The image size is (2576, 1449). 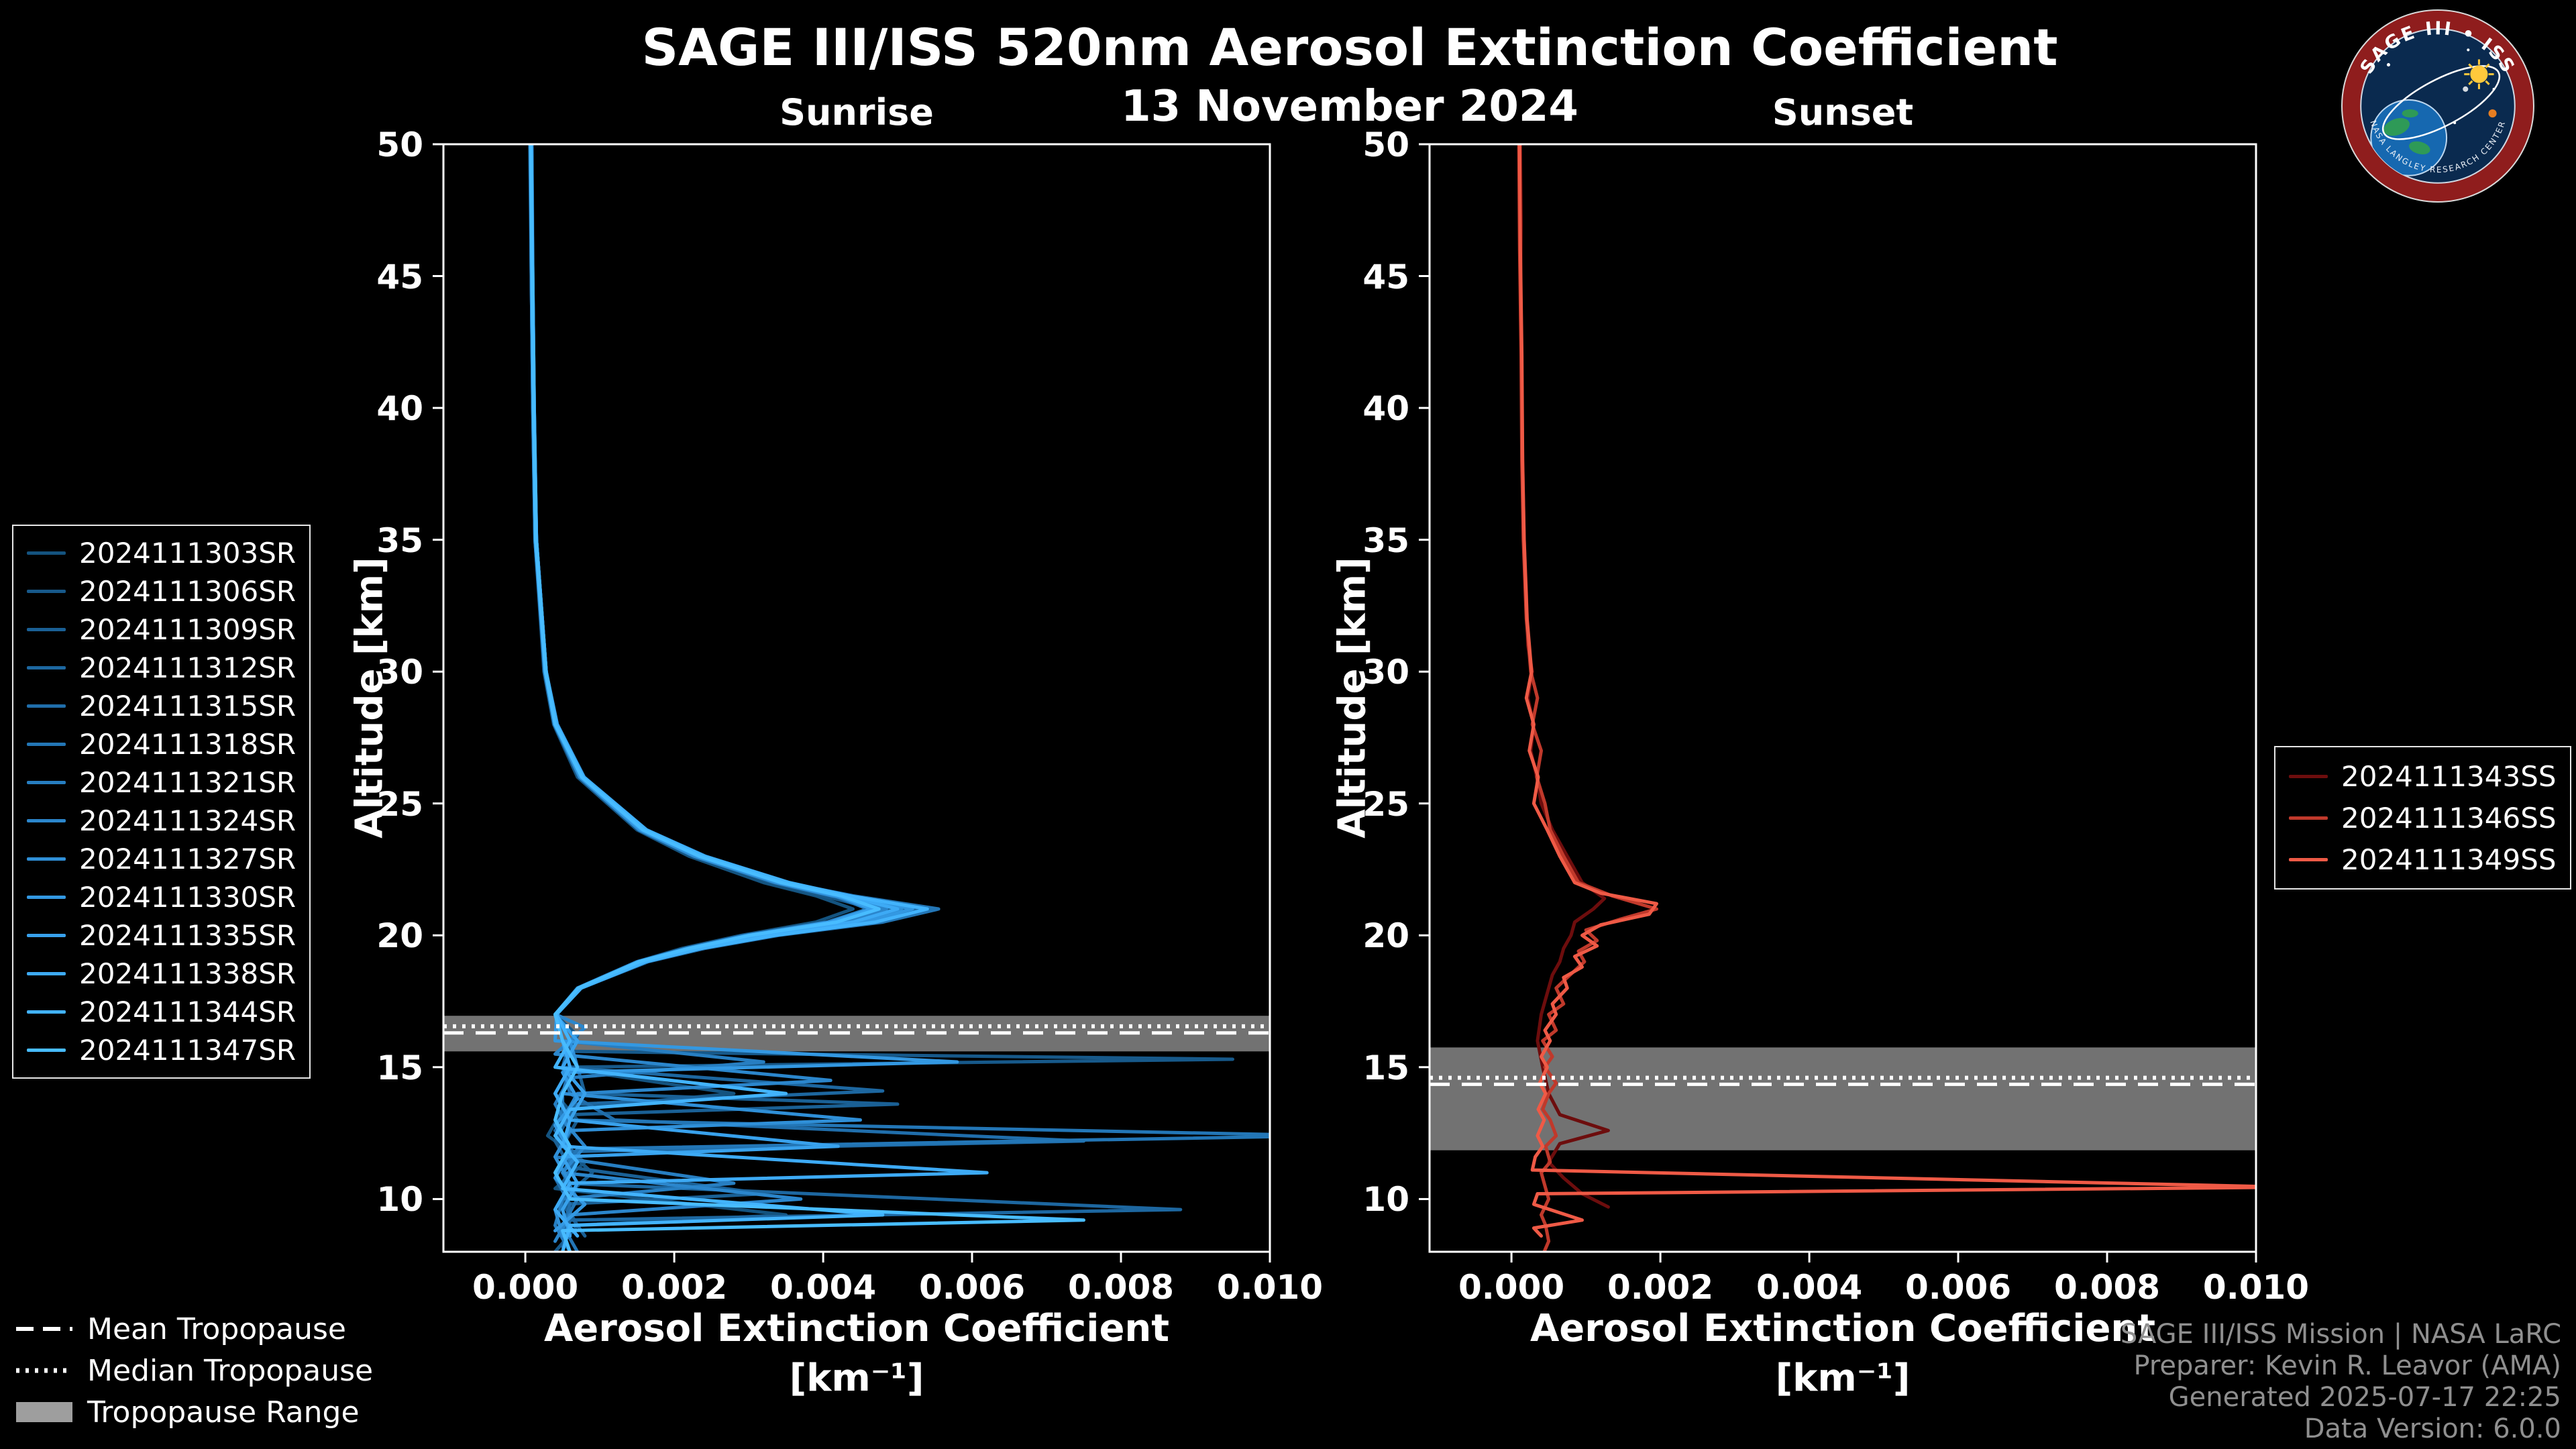 What do you see at coordinates (188, 973) in the screenshot?
I see `legend-label: 2024111338SR` at bounding box center [188, 973].